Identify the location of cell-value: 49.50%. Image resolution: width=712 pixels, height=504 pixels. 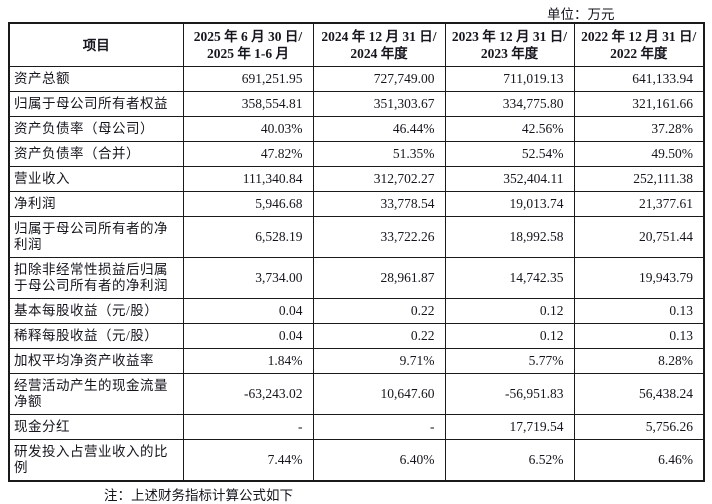
(639, 154).